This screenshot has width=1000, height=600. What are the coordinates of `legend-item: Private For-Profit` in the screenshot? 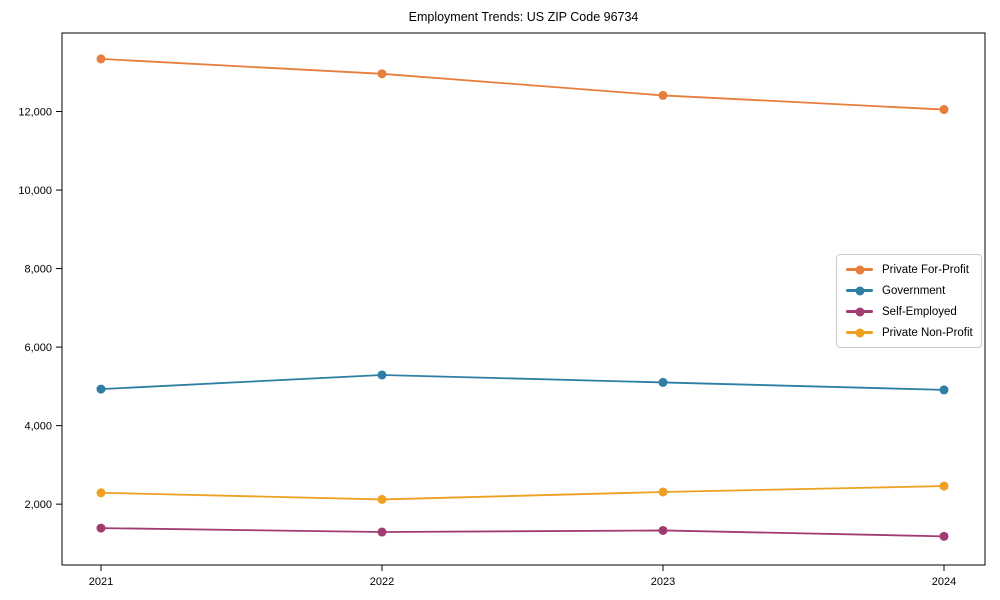 It's located at (909, 269).